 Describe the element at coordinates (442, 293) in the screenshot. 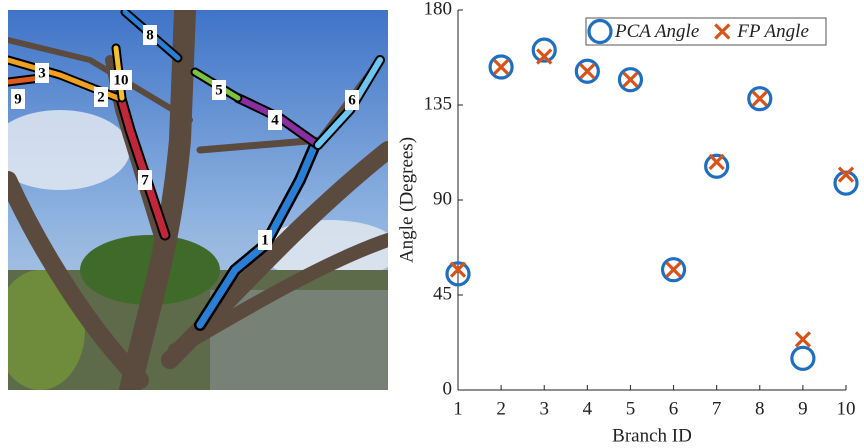

I see `y-tick-label: 45` at that location.